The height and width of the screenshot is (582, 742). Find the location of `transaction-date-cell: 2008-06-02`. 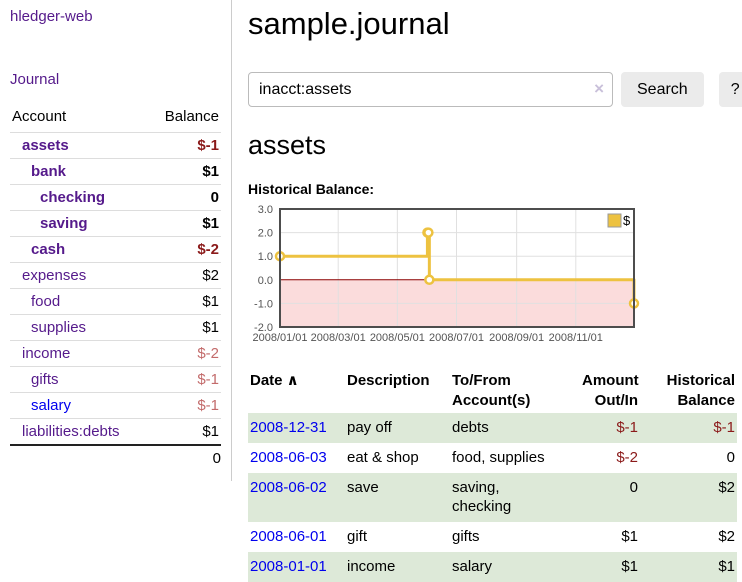

transaction-date-cell: 2008-06-02 is located at coordinates (296, 497).